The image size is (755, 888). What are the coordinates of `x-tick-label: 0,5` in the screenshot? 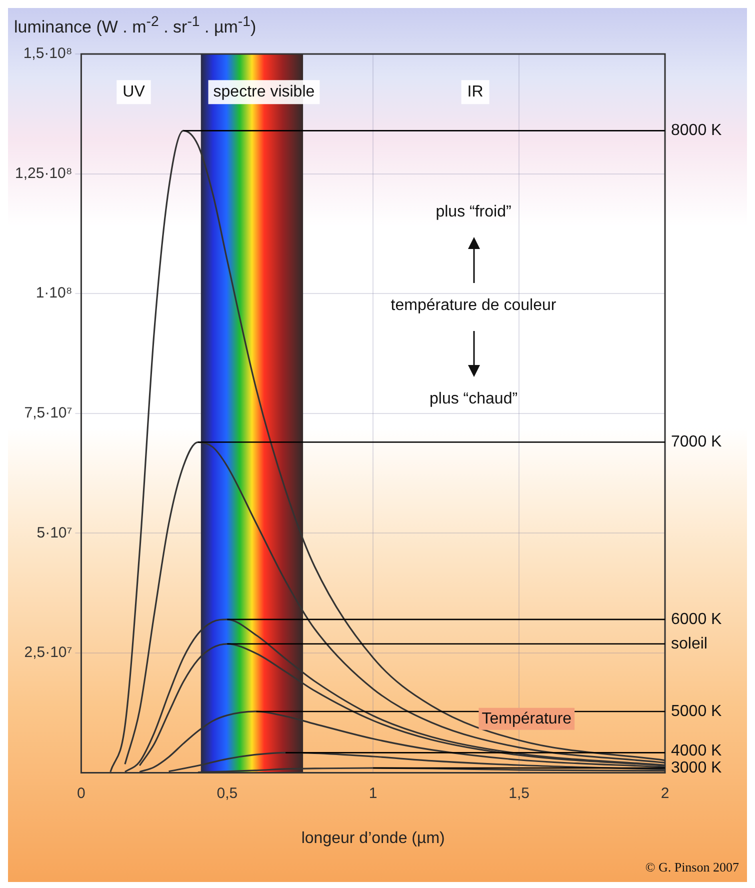 It's located at (227, 793).